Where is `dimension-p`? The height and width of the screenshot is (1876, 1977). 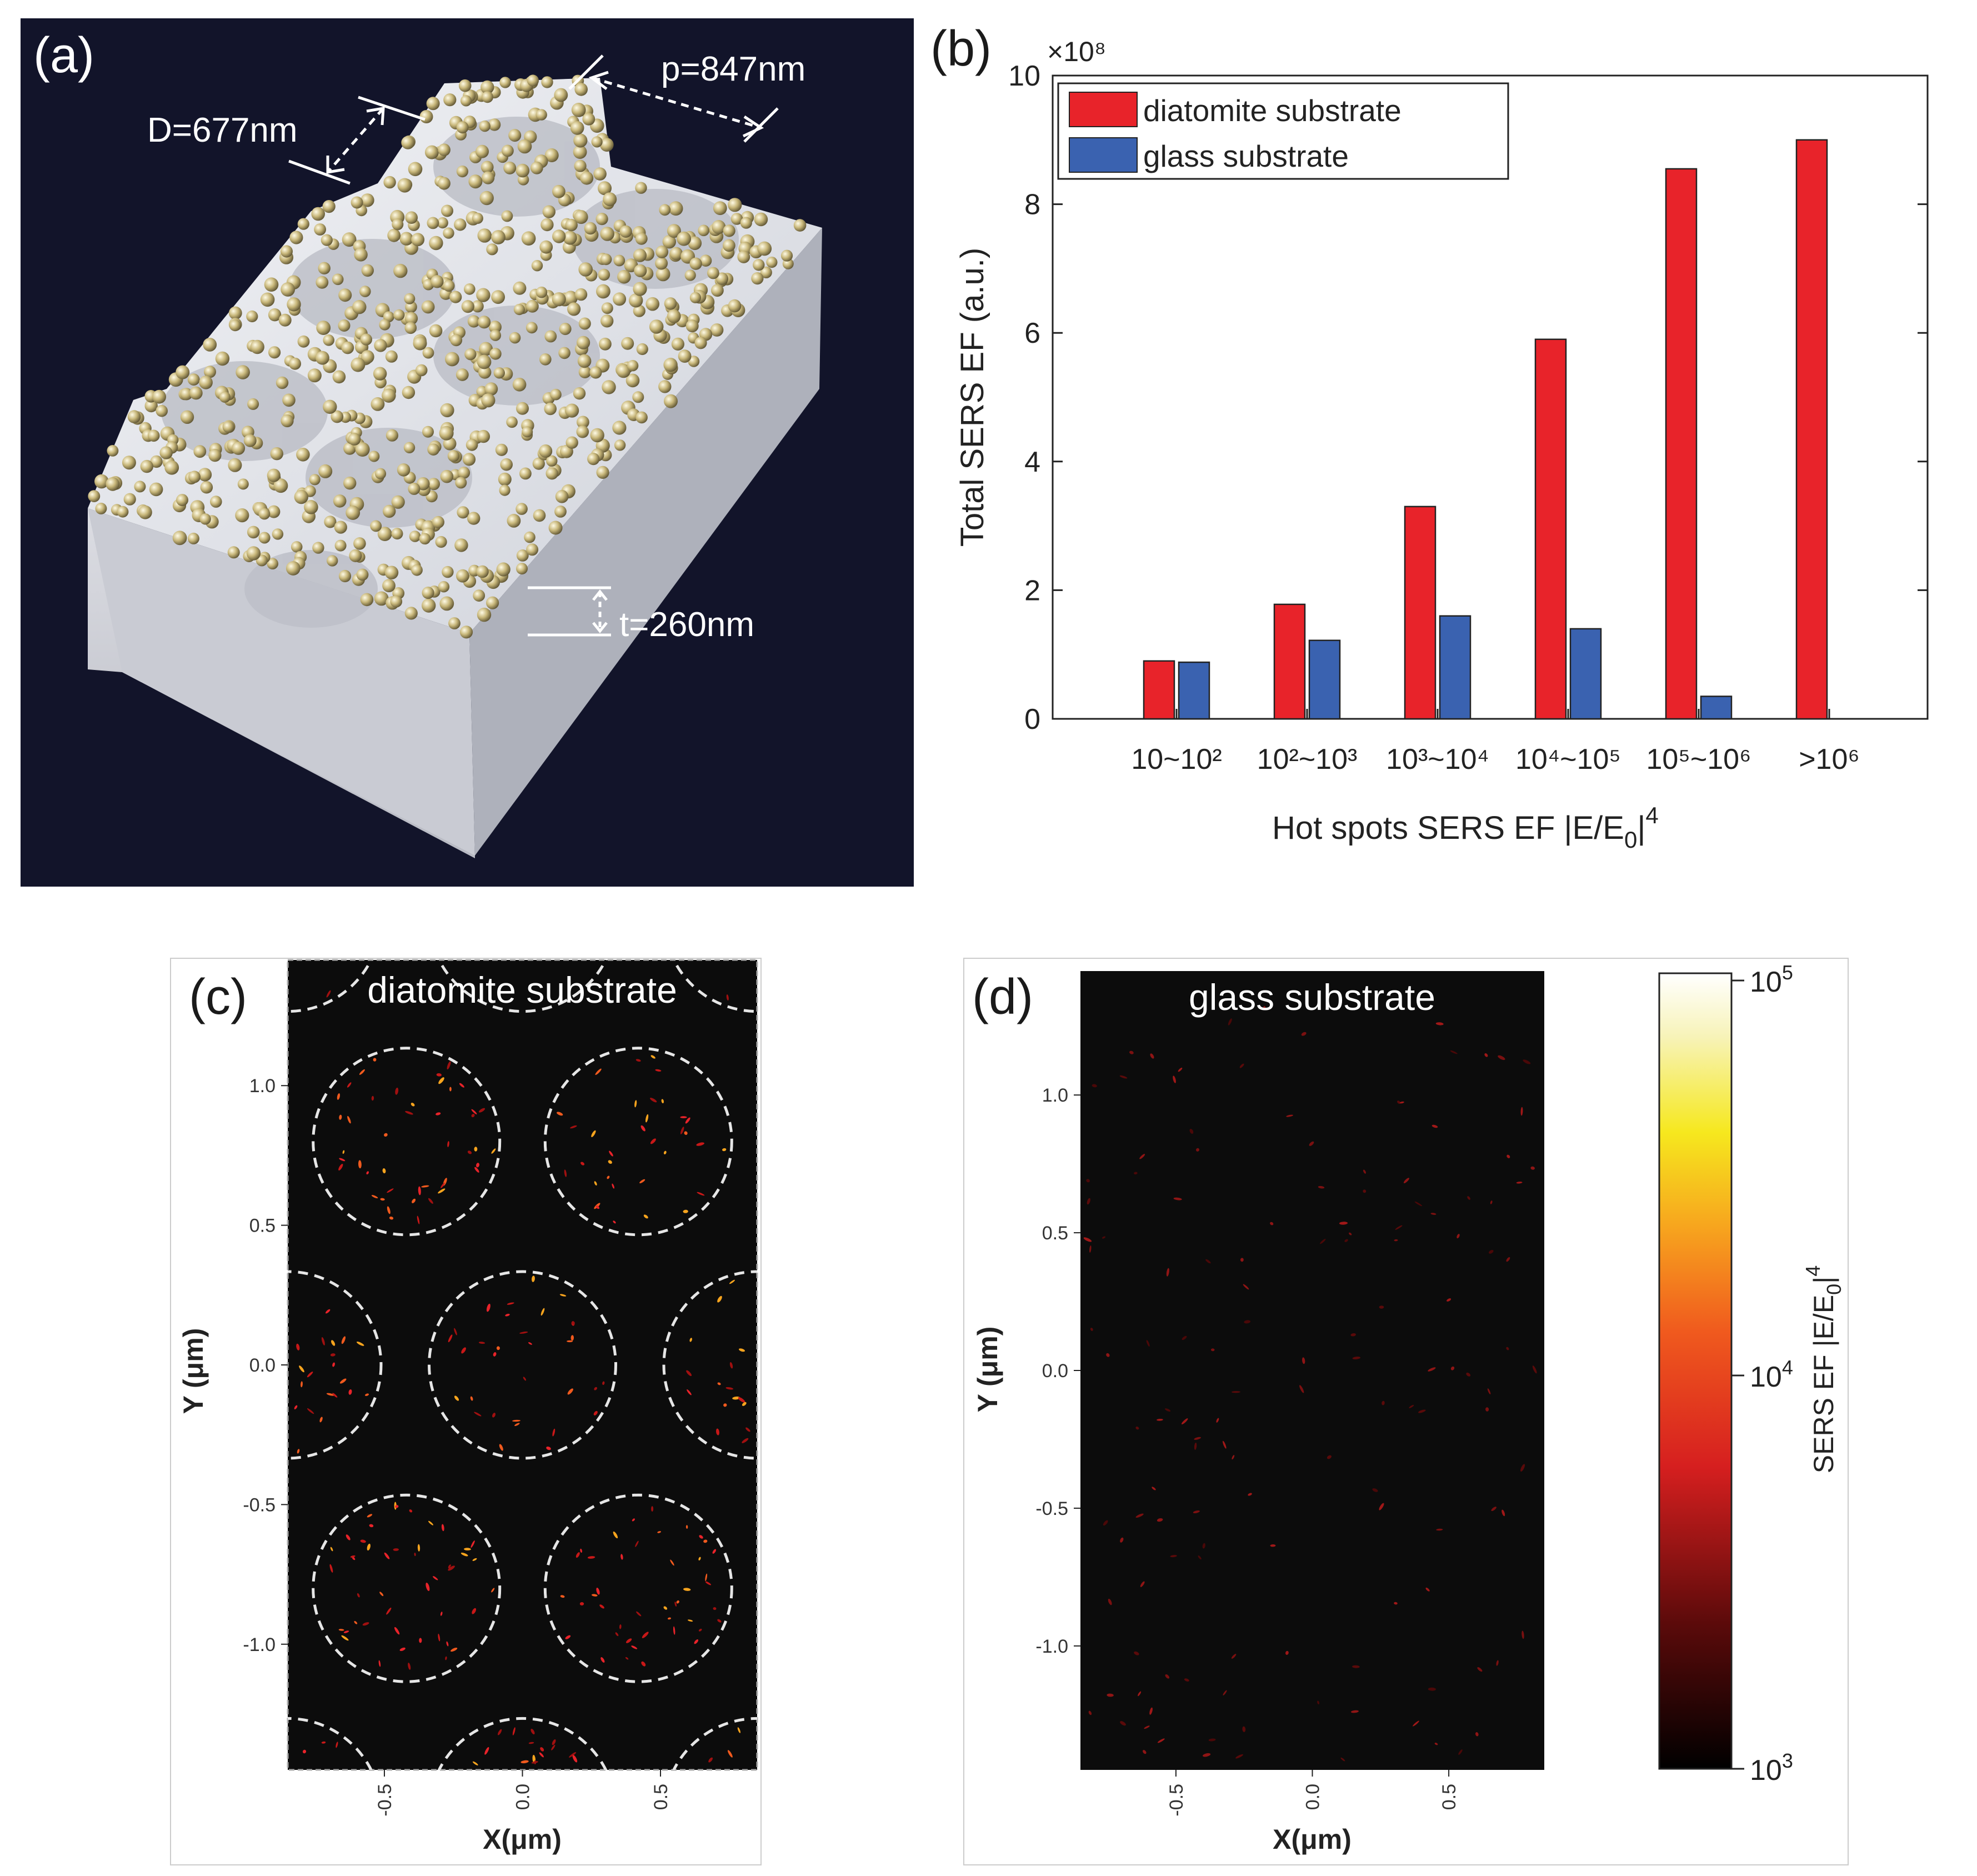 dimension-p is located at coordinates (673, 98).